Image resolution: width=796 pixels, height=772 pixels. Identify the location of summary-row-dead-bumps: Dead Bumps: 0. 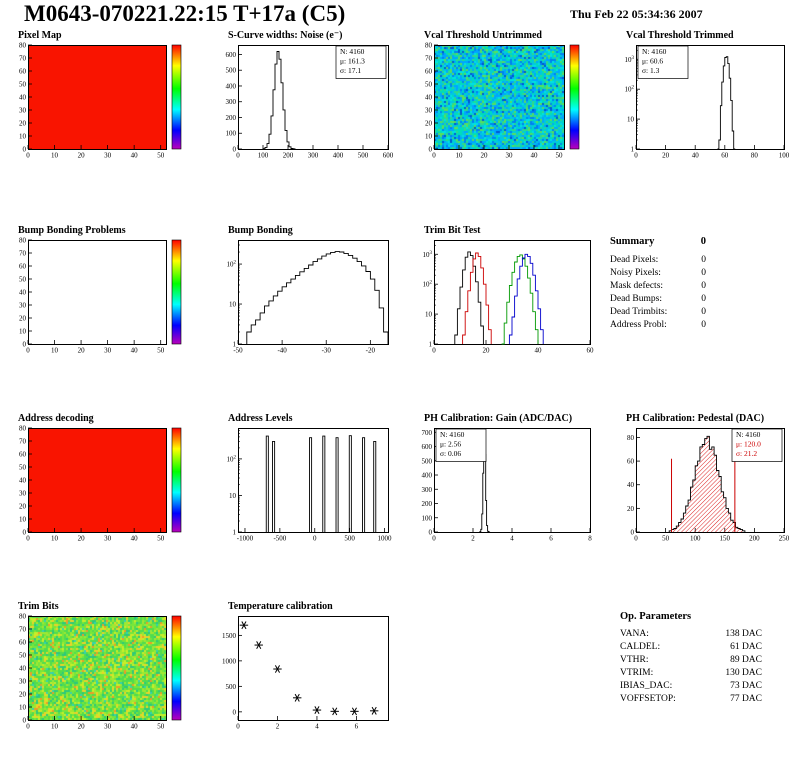
(658, 299).